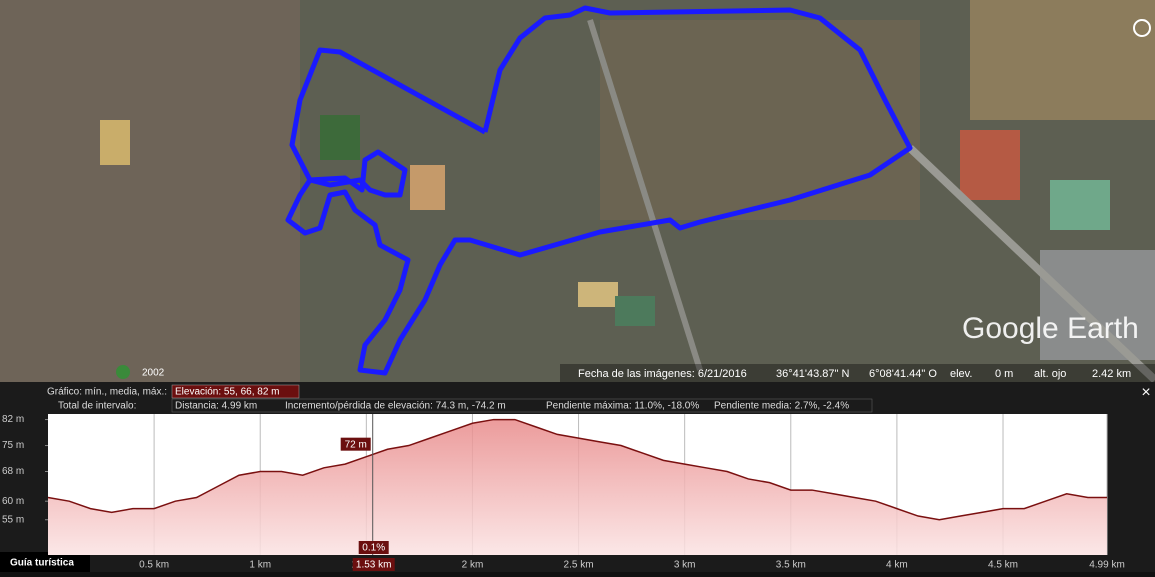 The height and width of the screenshot is (577, 1155). Describe the element at coordinates (154, 565) in the screenshot. I see `x-tick-label: 0.5 km` at that location.